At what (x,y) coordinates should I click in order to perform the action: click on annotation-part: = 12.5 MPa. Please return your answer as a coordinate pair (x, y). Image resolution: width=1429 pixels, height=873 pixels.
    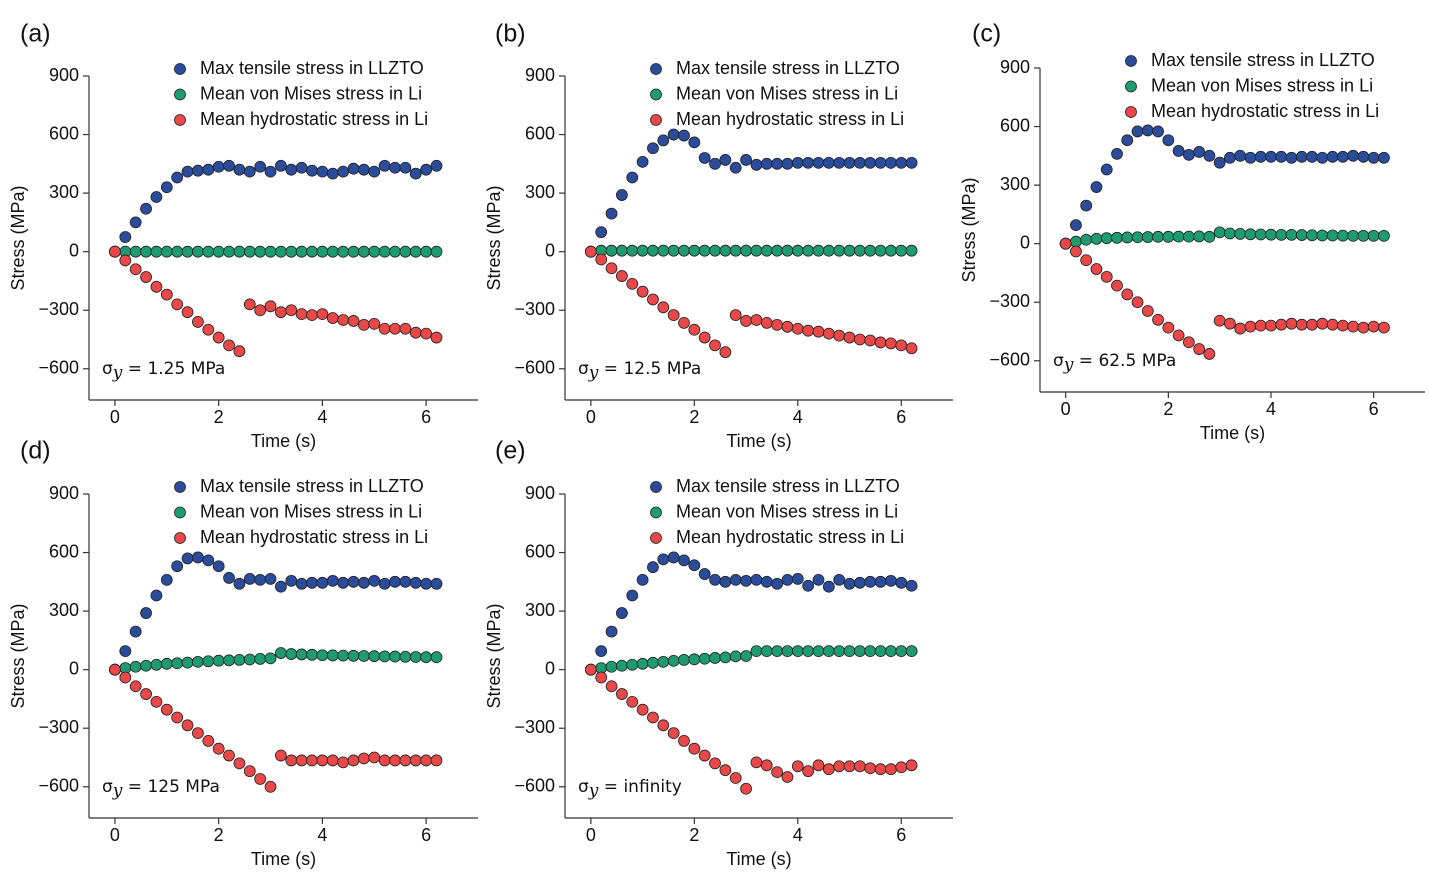
    Looking at the image, I should click on (649, 369).